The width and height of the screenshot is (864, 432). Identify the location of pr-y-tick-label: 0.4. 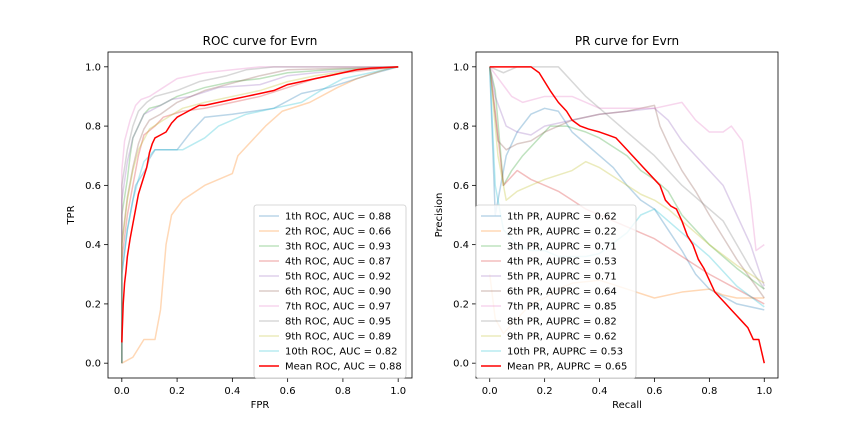
(461, 245).